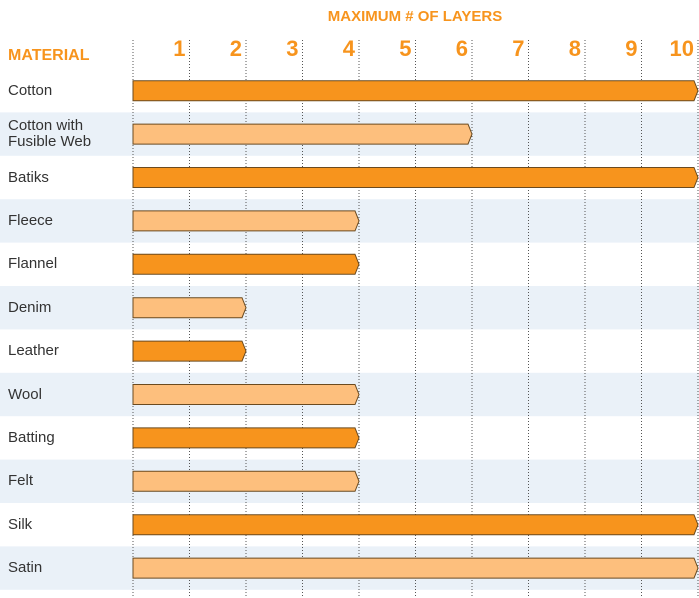 The image size is (699, 598). Describe the element at coordinates (349, 48) in the screenshot. I see `x-tick-label: 4` at that location.